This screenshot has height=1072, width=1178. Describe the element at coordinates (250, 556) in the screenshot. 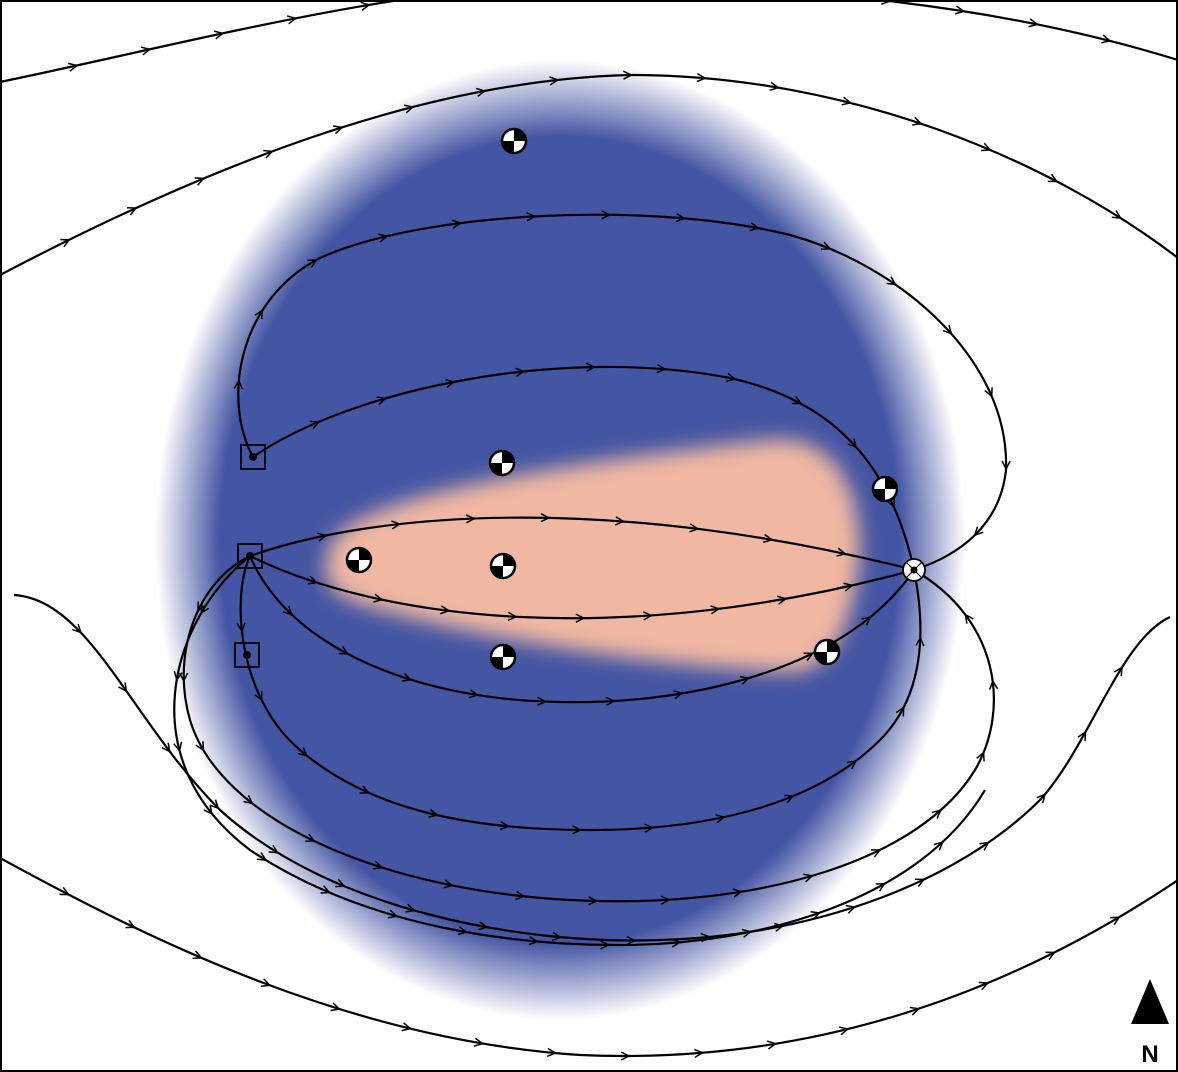

I see `injection-wells` at that location.